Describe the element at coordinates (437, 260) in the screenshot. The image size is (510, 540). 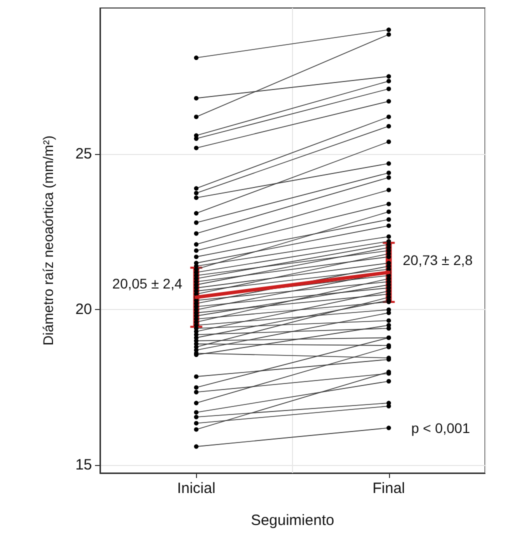
I see `annotation: 20,73 ± 2,8` at that location.